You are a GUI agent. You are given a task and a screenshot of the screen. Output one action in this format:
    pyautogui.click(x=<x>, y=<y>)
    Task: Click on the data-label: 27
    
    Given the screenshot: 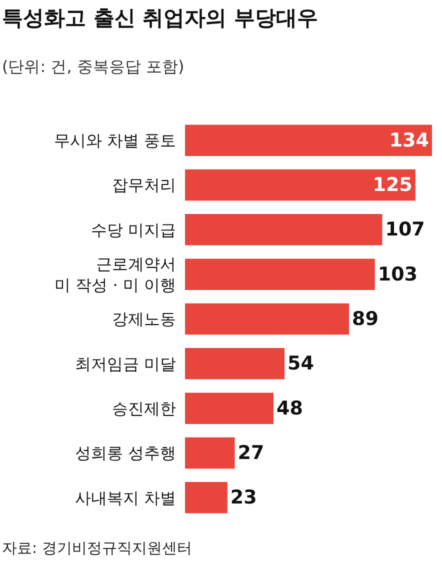 What is the action you would take?
    pyautogui.click(x=251, y=453)
    